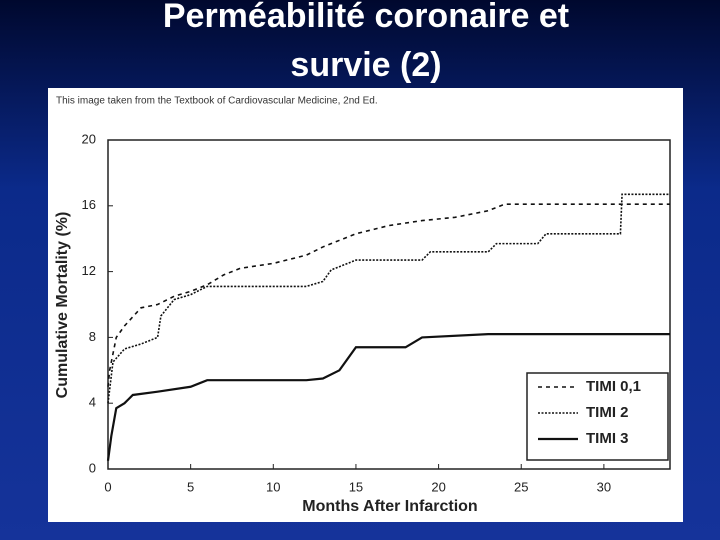  Describe the element at coordinates (92, 467) in the screenshot. I see `y-tick-label: 0` at that location.